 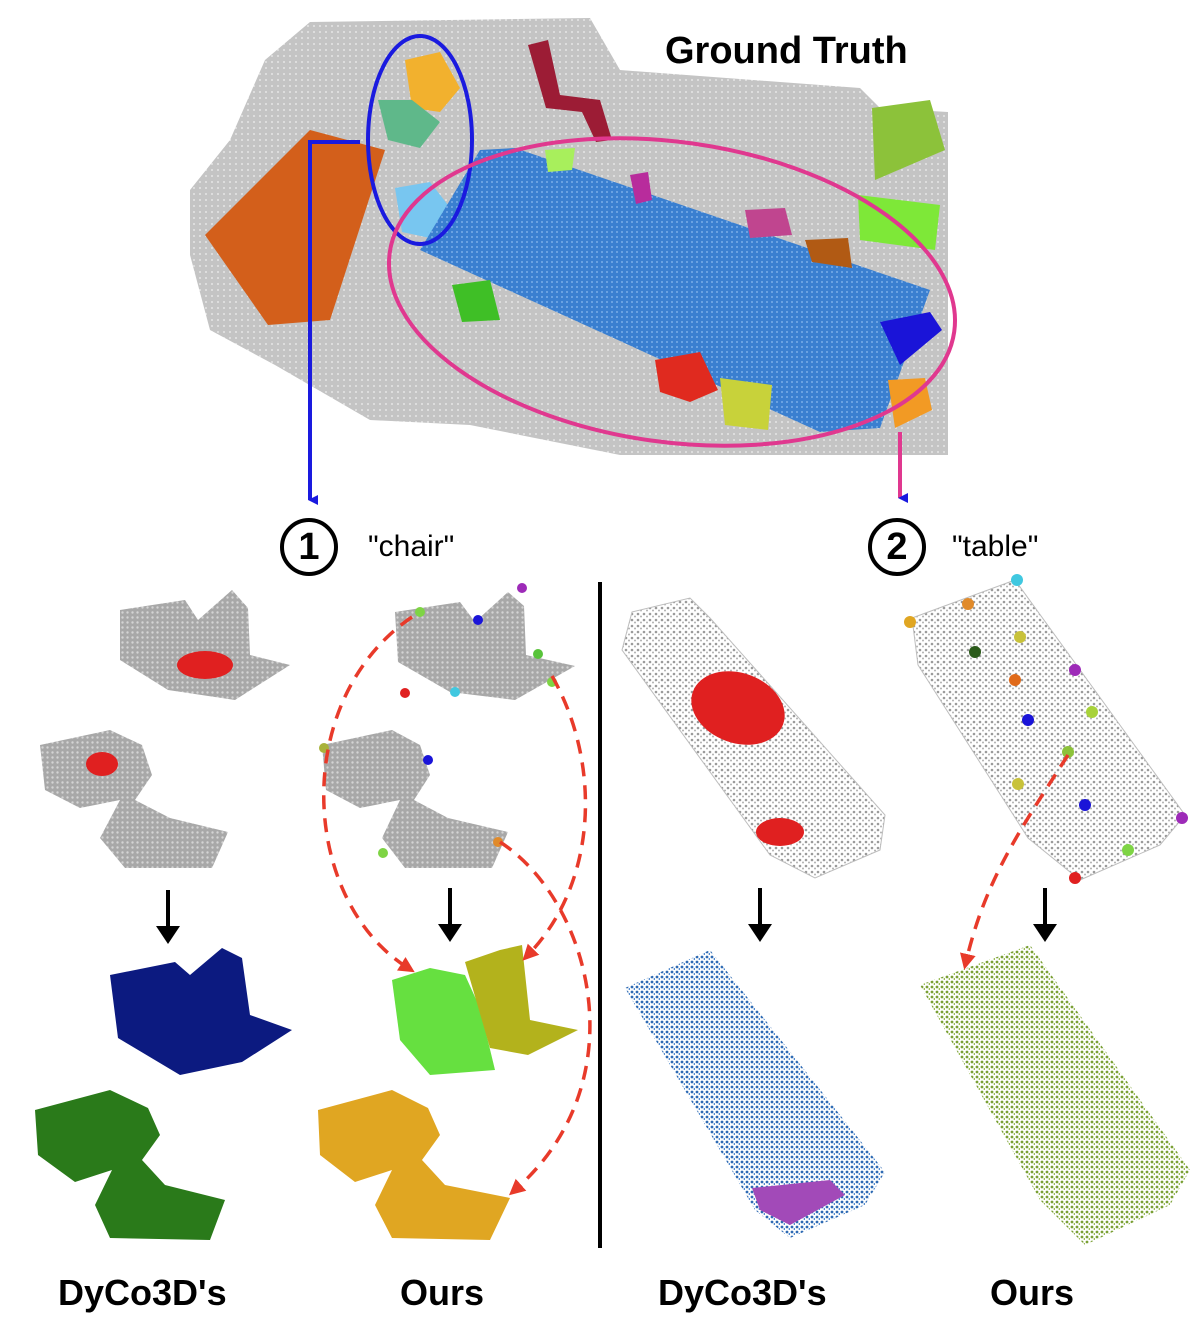 I want to click on dyco-seed-b, so click(x=102, y=764).